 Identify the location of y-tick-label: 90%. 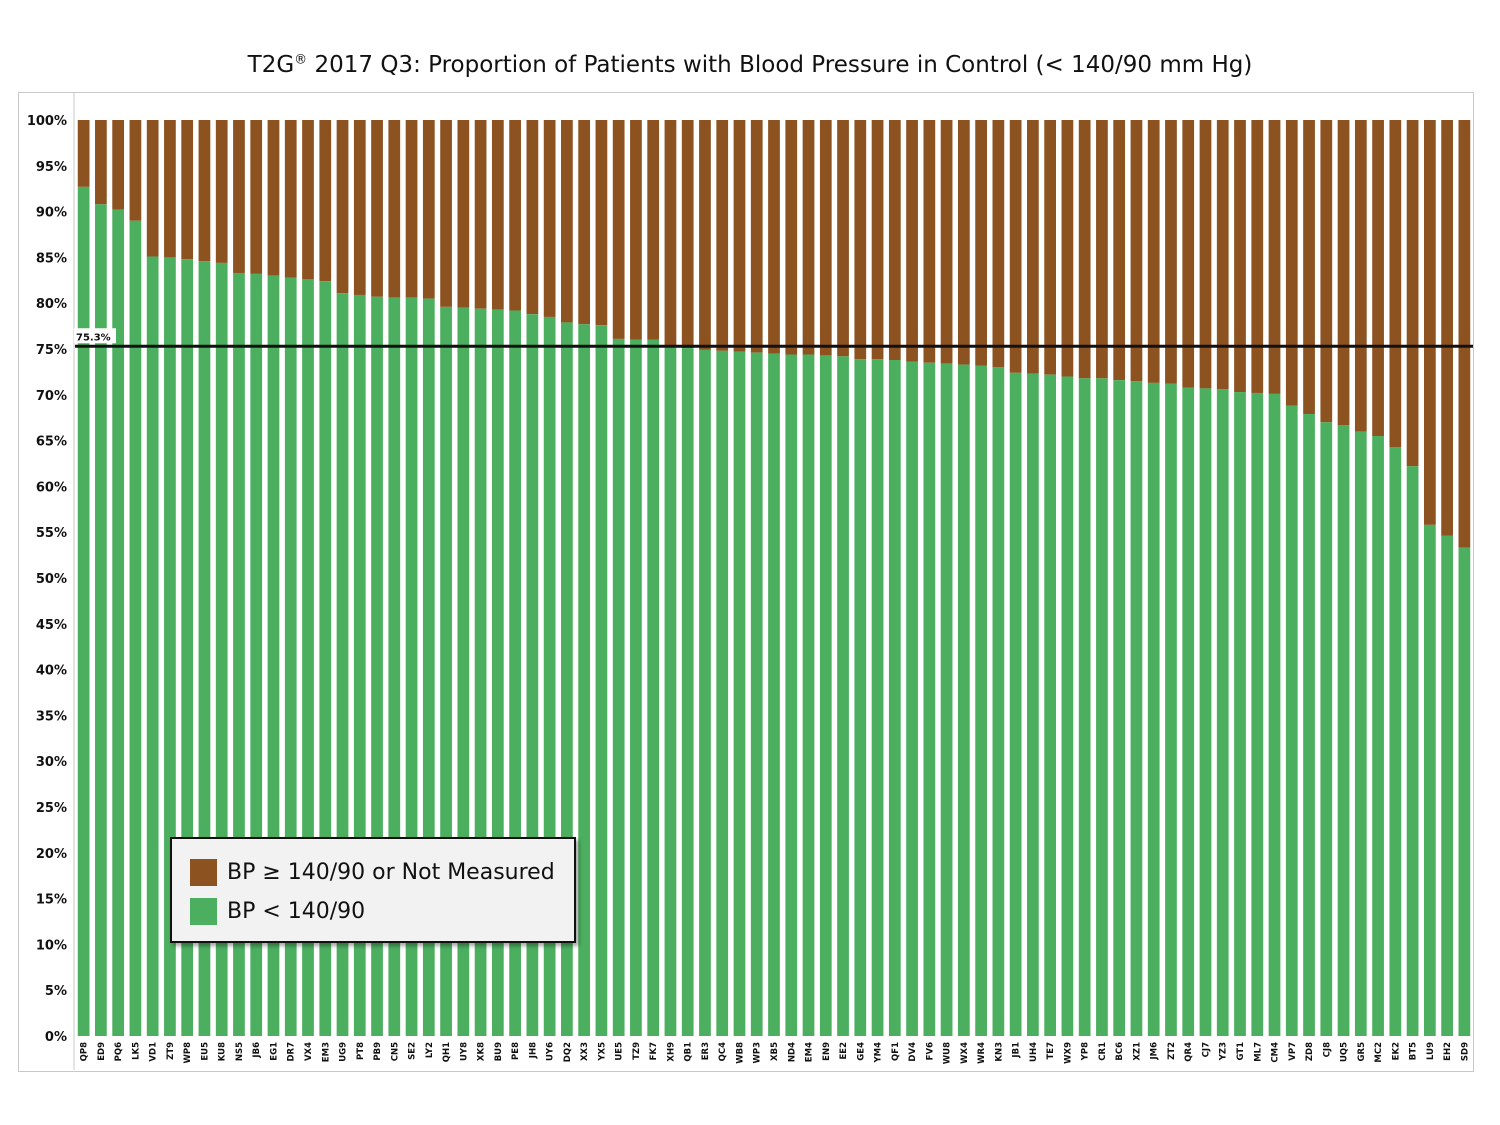
(51, 213).